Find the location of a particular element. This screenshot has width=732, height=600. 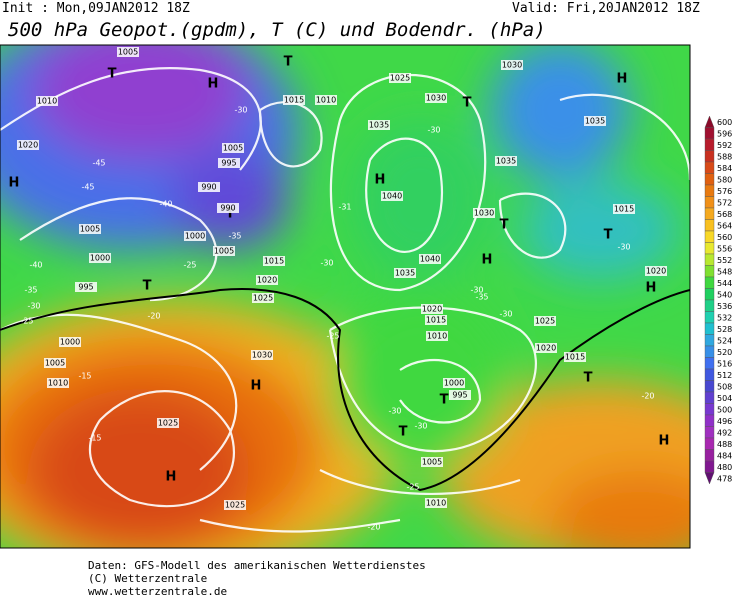

temperature-label: -20 is located at coordinates (373, 527).